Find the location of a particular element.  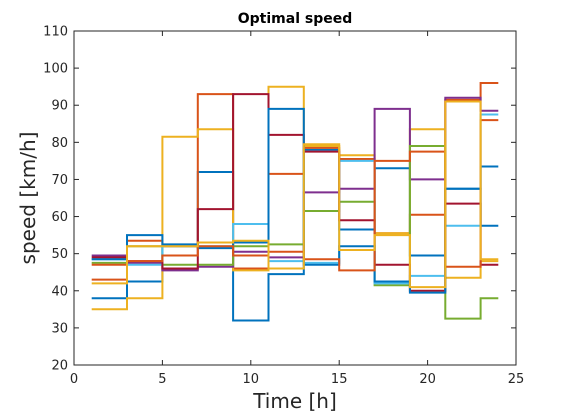

y-tick-label: 100 is located at coordinates (55, 69).